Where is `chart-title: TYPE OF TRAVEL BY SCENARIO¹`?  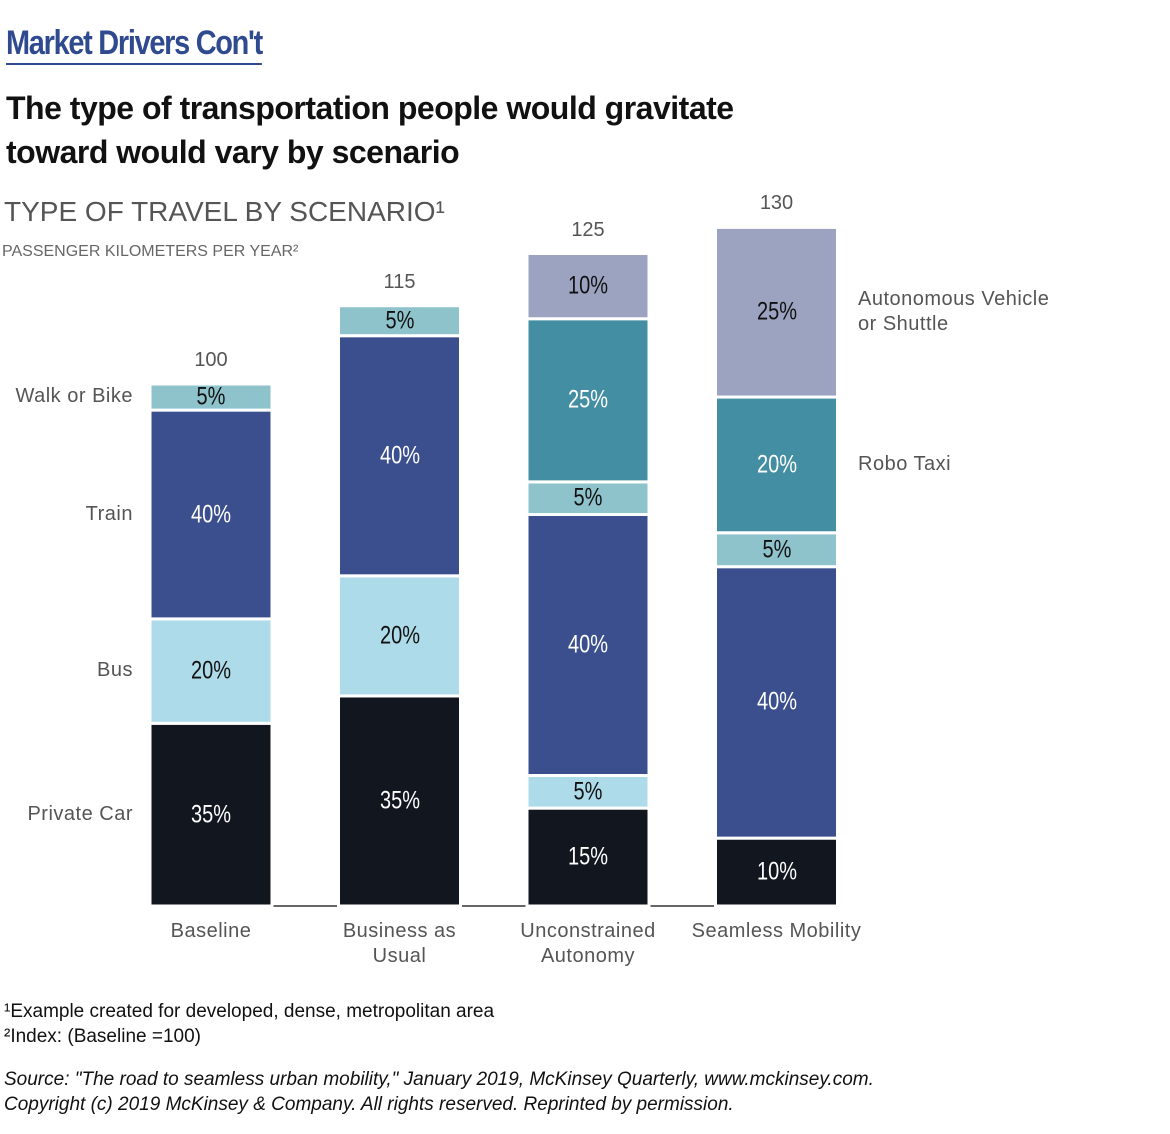 chart-title: TYPE OF TRAVEL BY SCENARIO¹ is located at coordinates (224, 211).